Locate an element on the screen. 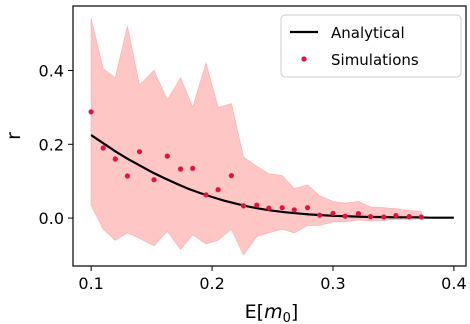 This screenshot has height=324, width=470. legend: Analytical Simulations is located at coordinates (371, 46).